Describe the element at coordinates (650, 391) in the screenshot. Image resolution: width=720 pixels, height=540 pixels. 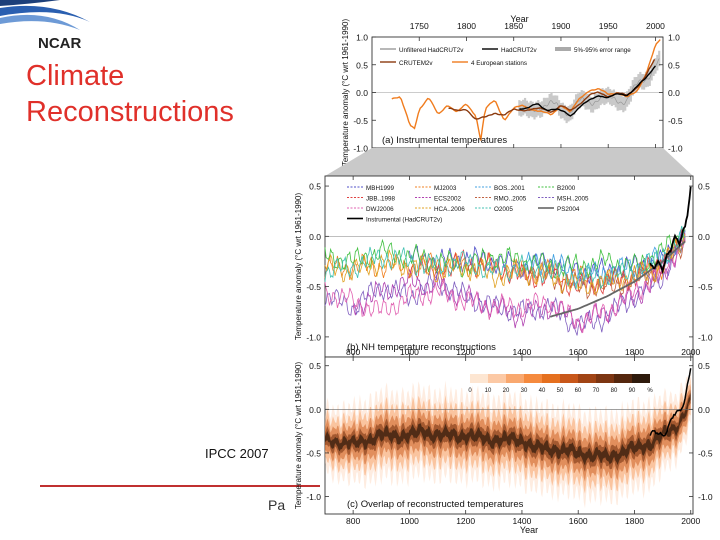
I see `colorbar-tick-label: %` at that location.